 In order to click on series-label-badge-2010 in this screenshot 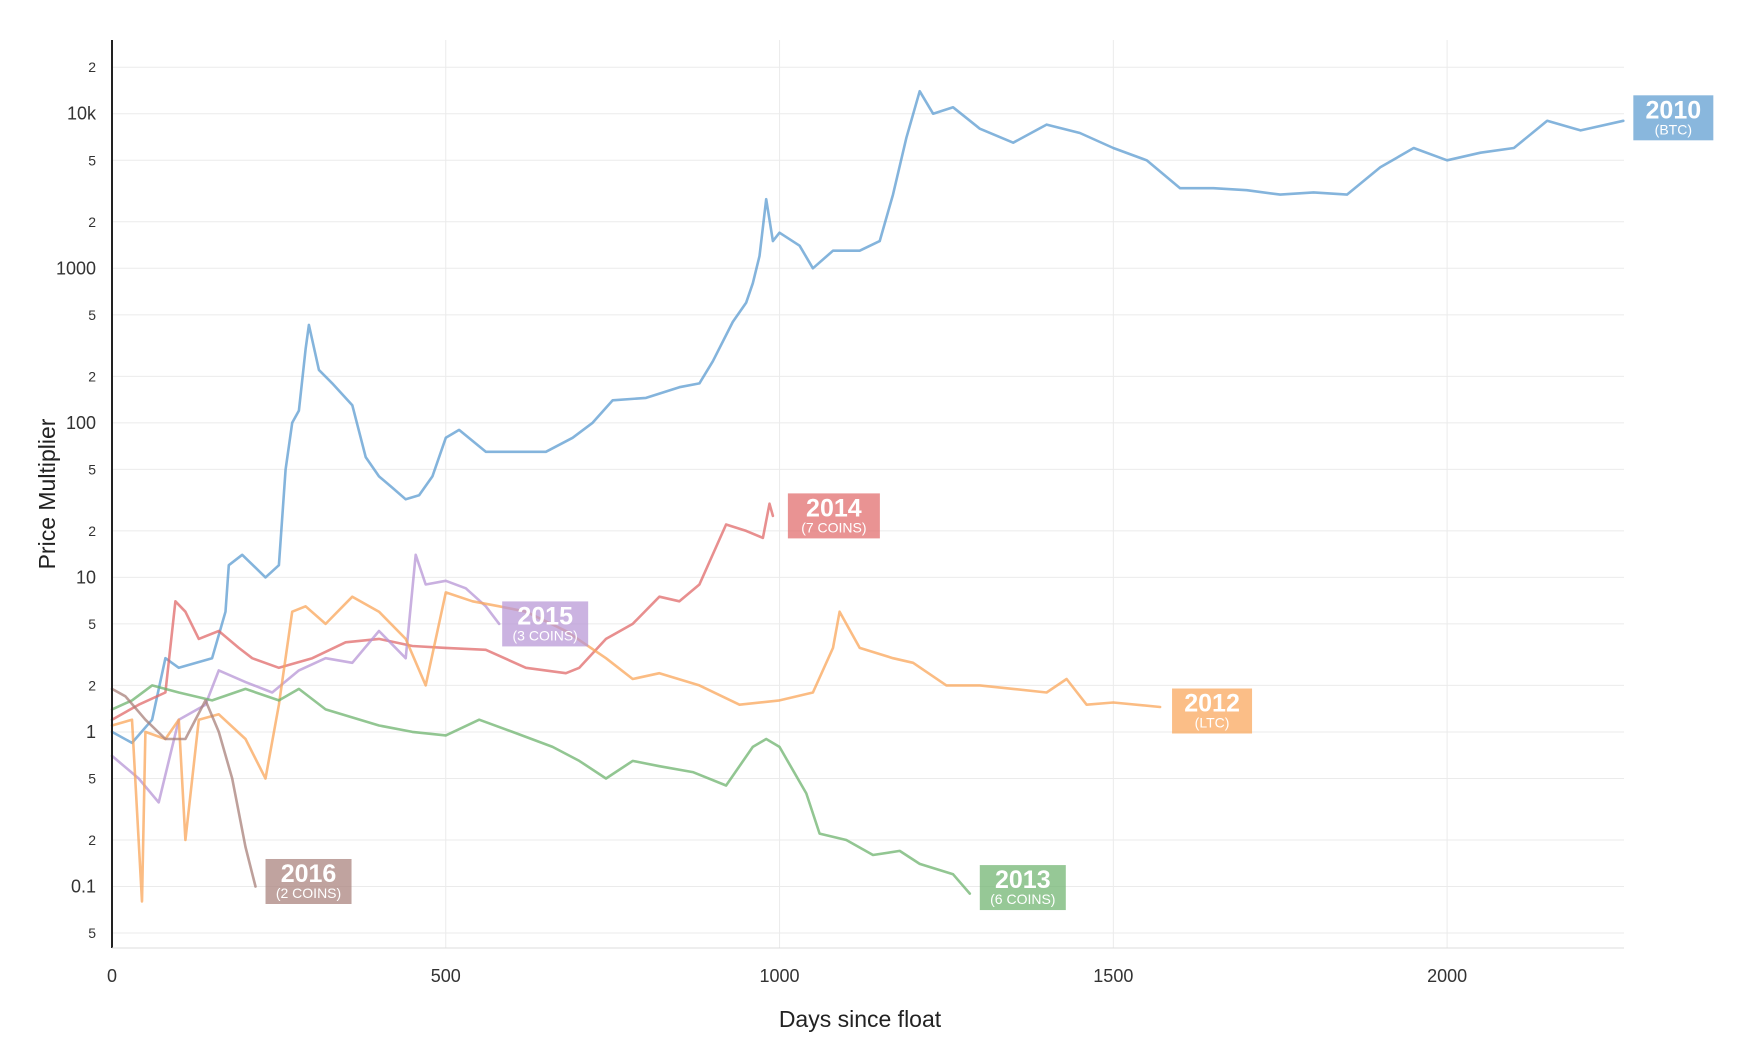, I will do `click(1673, 118)`.